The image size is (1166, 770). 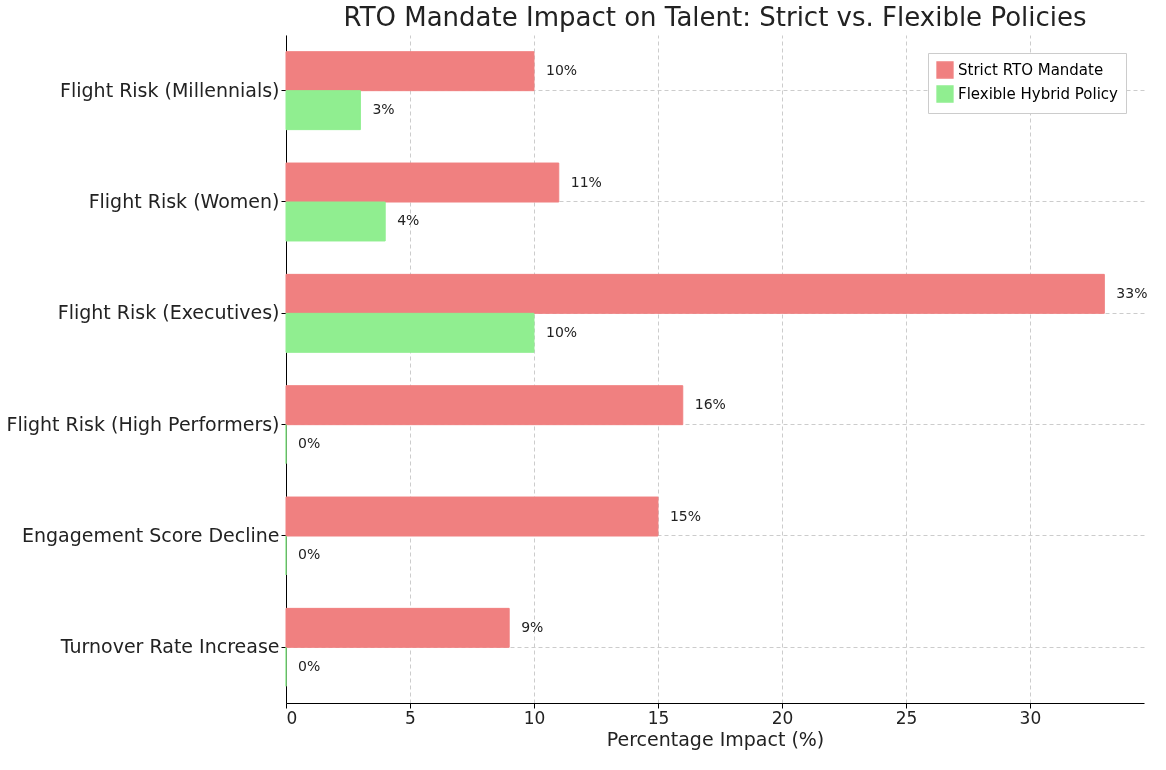 What do you see at coordinates (143, 423) in the screenshot?
I see `y-tick-label: Flight Risk (High Performers)` at bounding box center [143, 423].